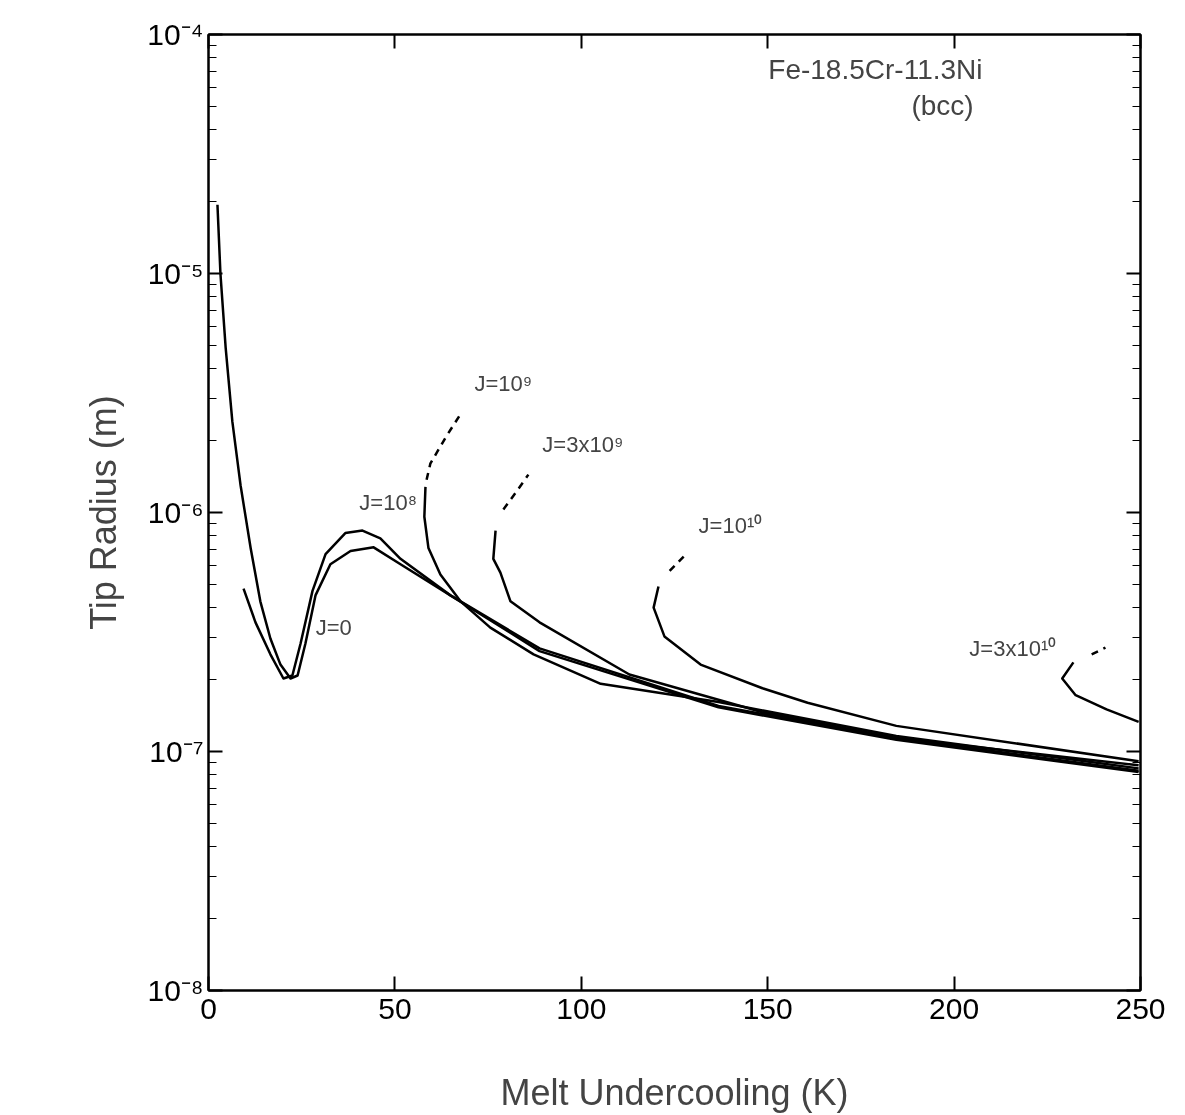 Image resolution: width=1185 pixels, height=1115 pixels. Describe the element at coordinates (1140, 1008) in the screenshot. I see `x-tick-label: 250` at that location.